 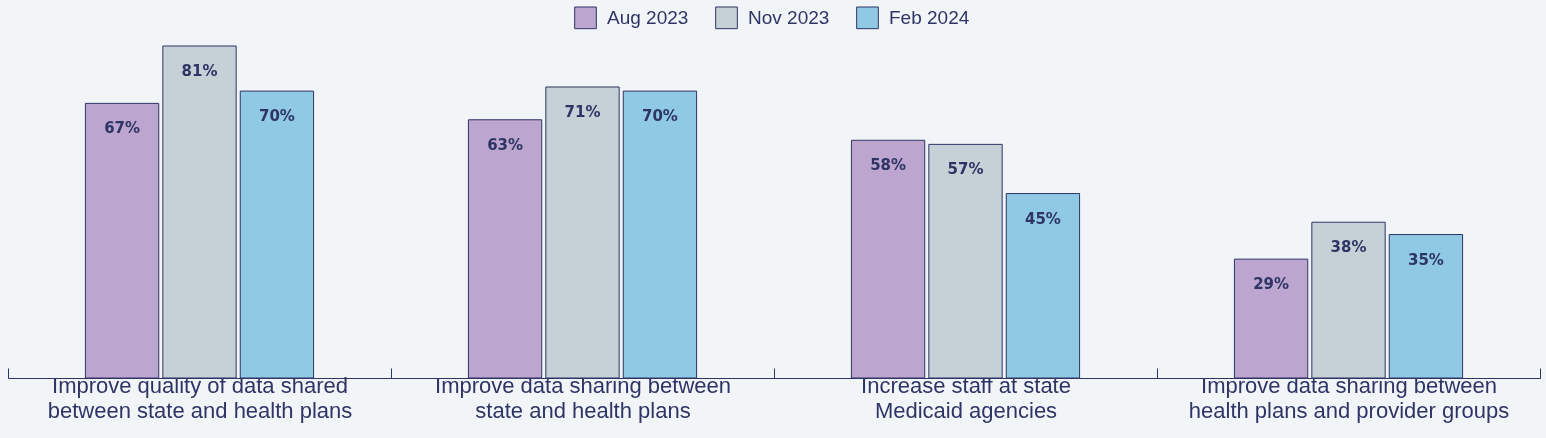 What do you see at coordinates (888, 165) in the screenshot?
I see `data-label: 58%` at bounding box center [888, 165].